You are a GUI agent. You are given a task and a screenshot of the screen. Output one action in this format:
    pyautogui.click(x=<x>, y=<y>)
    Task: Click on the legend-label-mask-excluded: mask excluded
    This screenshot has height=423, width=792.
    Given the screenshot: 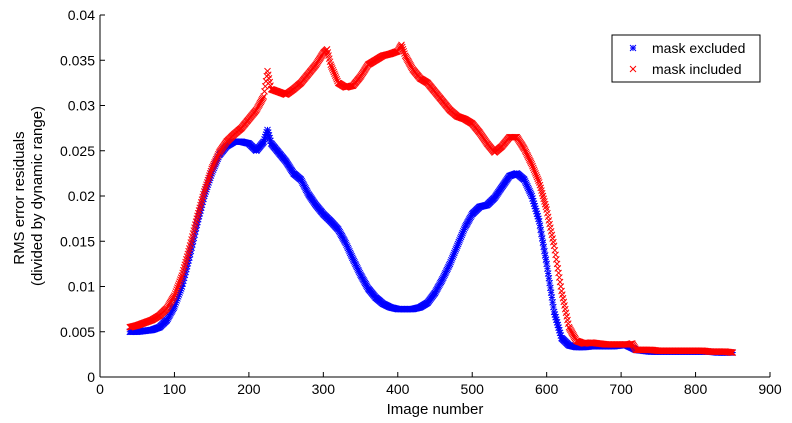 What is the action you would take?
    pyautogui.click(x=698, y=48)
    